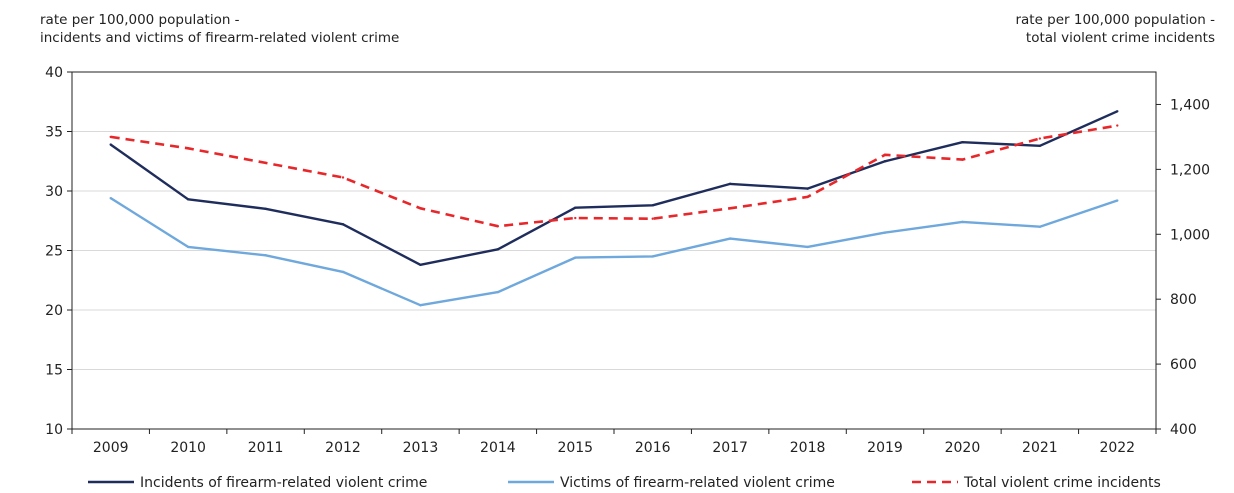 The width and height of the screenshot is (1234, 493). I want to click on x-tick-label: 2018, so click(808, 448).